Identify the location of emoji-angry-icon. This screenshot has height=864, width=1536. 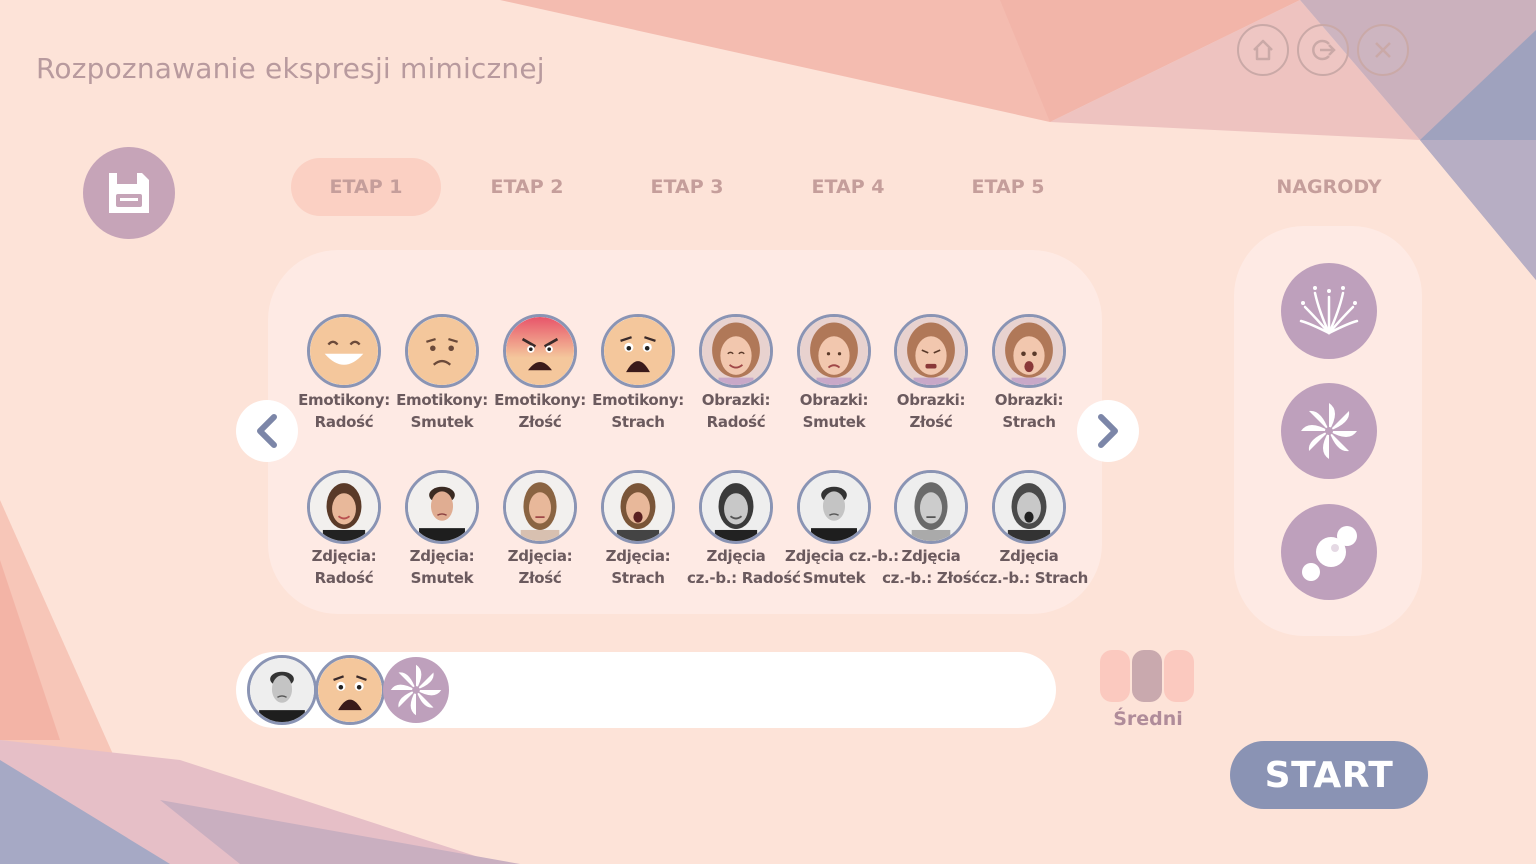
(540, 351).